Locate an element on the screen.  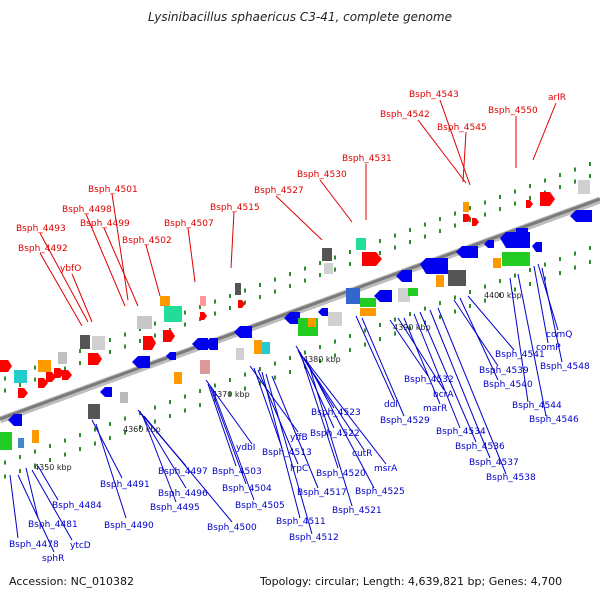
label-Bsph_4537: Bsph_4537 is located at coordinates (494, 463).